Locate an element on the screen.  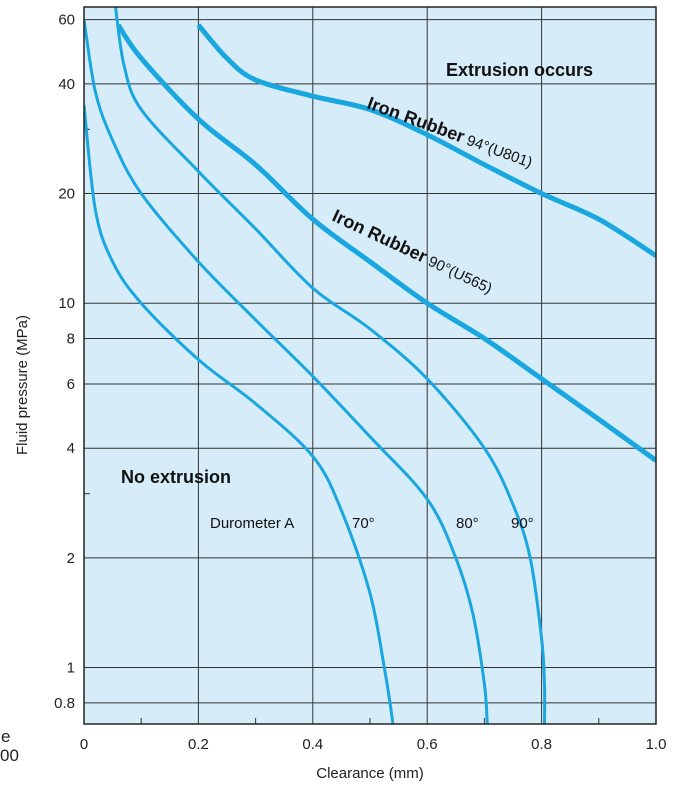
x-tick-label: 0.8 is located at coordinates (541, 744).